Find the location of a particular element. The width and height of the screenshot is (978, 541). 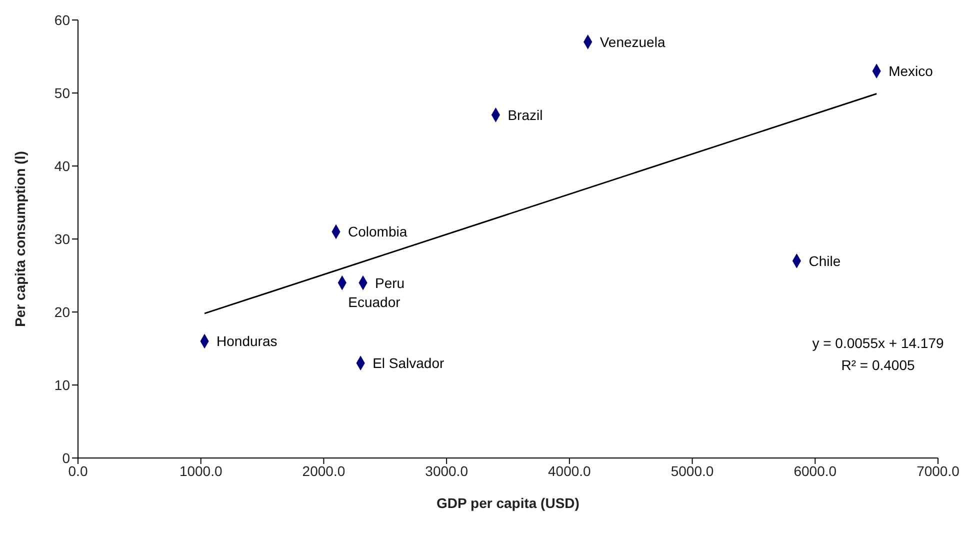

x-tick-label: 1000.0 is located at coordinates (200, 470).